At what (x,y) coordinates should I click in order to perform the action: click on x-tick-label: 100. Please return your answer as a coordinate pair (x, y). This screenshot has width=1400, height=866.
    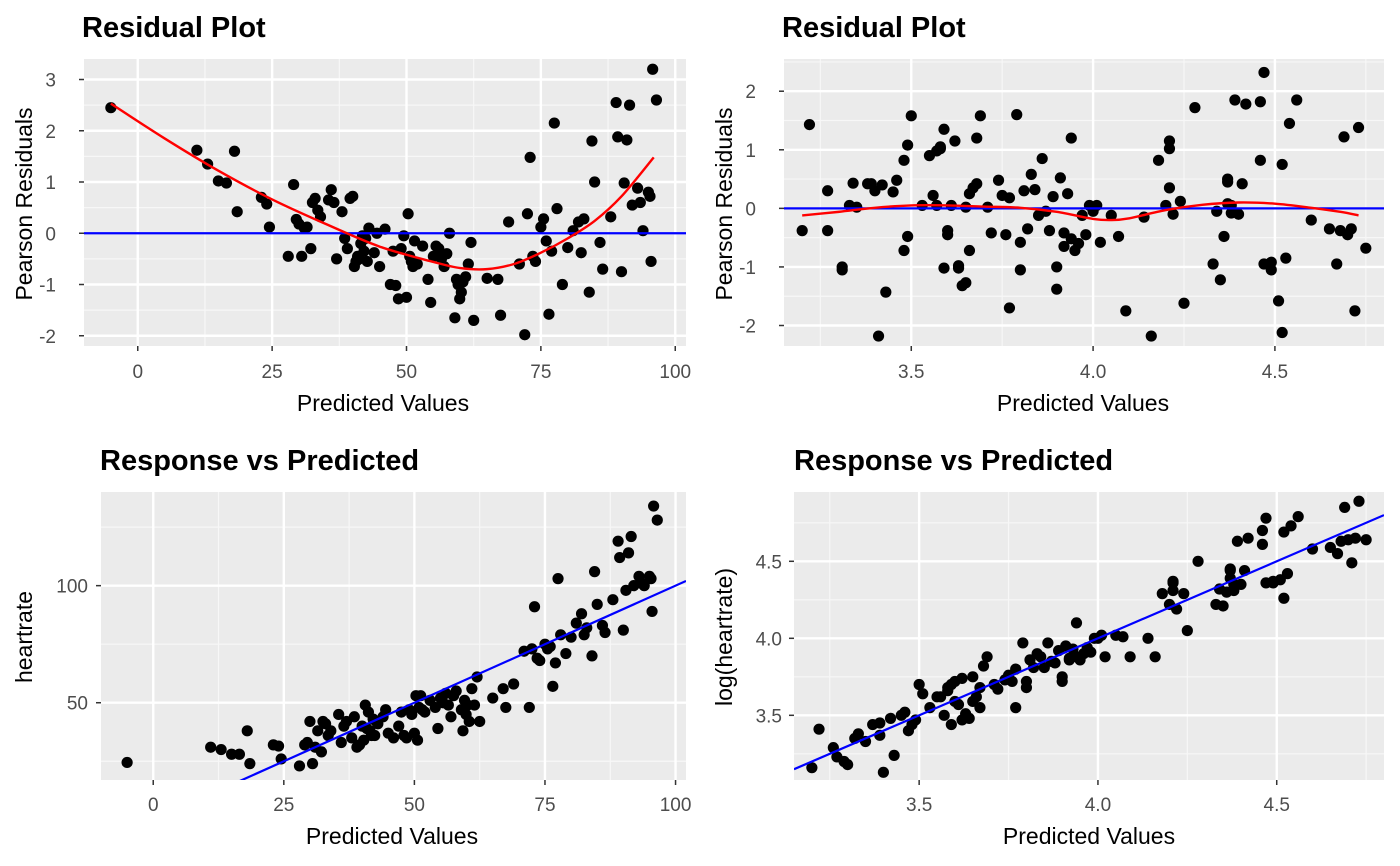
    Looking at the image, I should click on (675, 372).